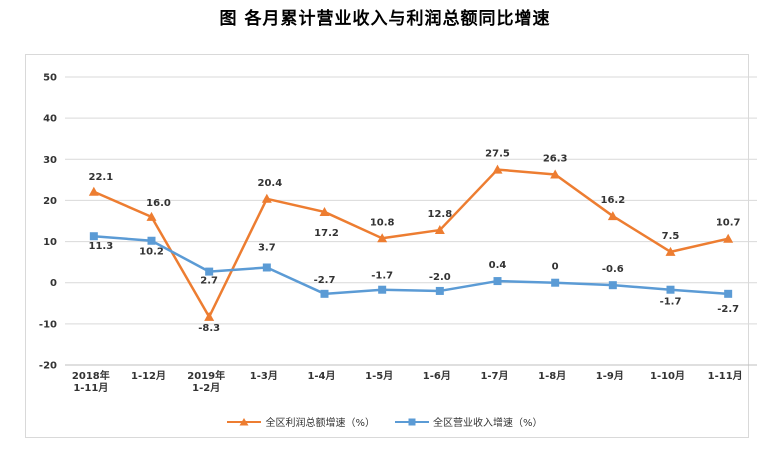  Describe the element at coordinates (206, 388) in the screenshot. I see `x-tick-label: 1-2月` at that location.